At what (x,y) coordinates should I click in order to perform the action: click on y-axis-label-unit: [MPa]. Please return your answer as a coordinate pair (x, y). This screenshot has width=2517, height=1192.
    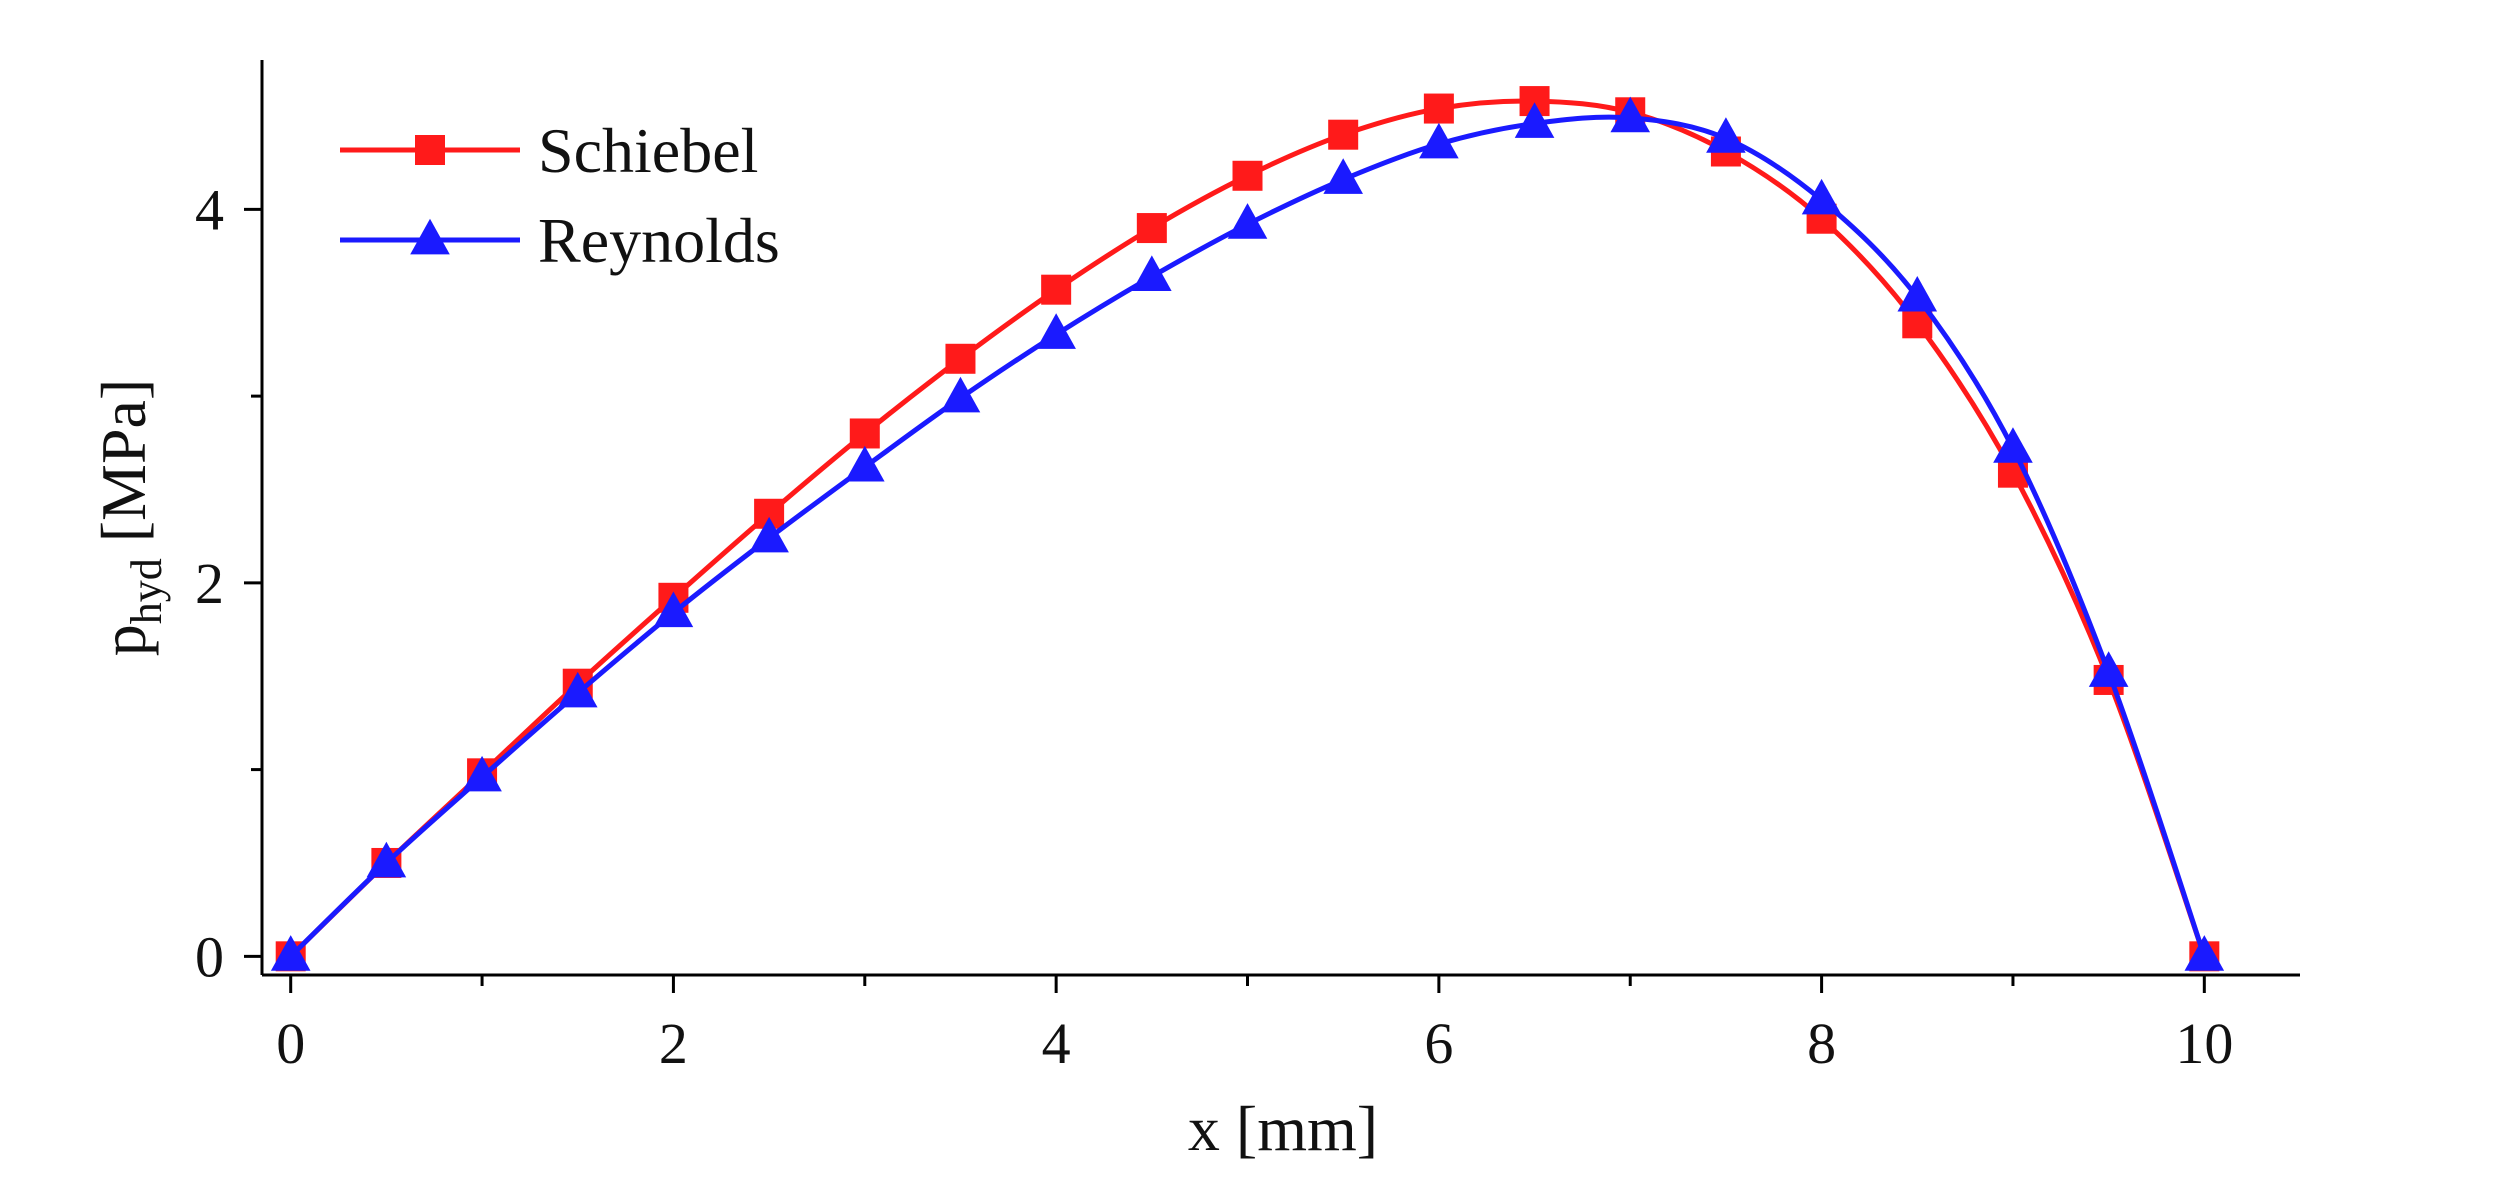
    Looking at the image, I should click on (123, 469).